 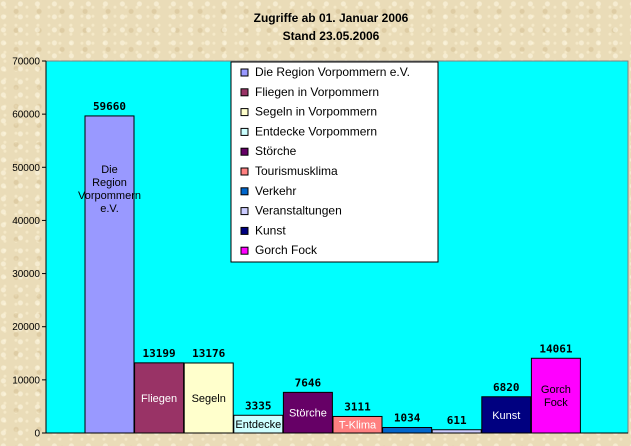 What do you see at coordinates (159, 353) in the screenshot?
I see `data-label: 13199` at bounding box center [159, 353].